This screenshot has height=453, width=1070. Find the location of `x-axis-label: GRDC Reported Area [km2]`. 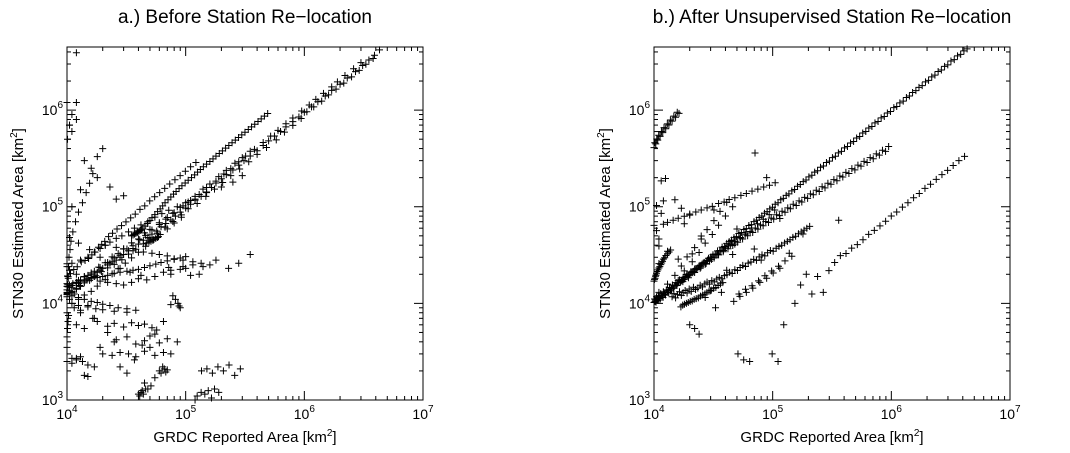

x-axis-label: GRDC Reported Area [km2] is located at coordinates (244, 437).